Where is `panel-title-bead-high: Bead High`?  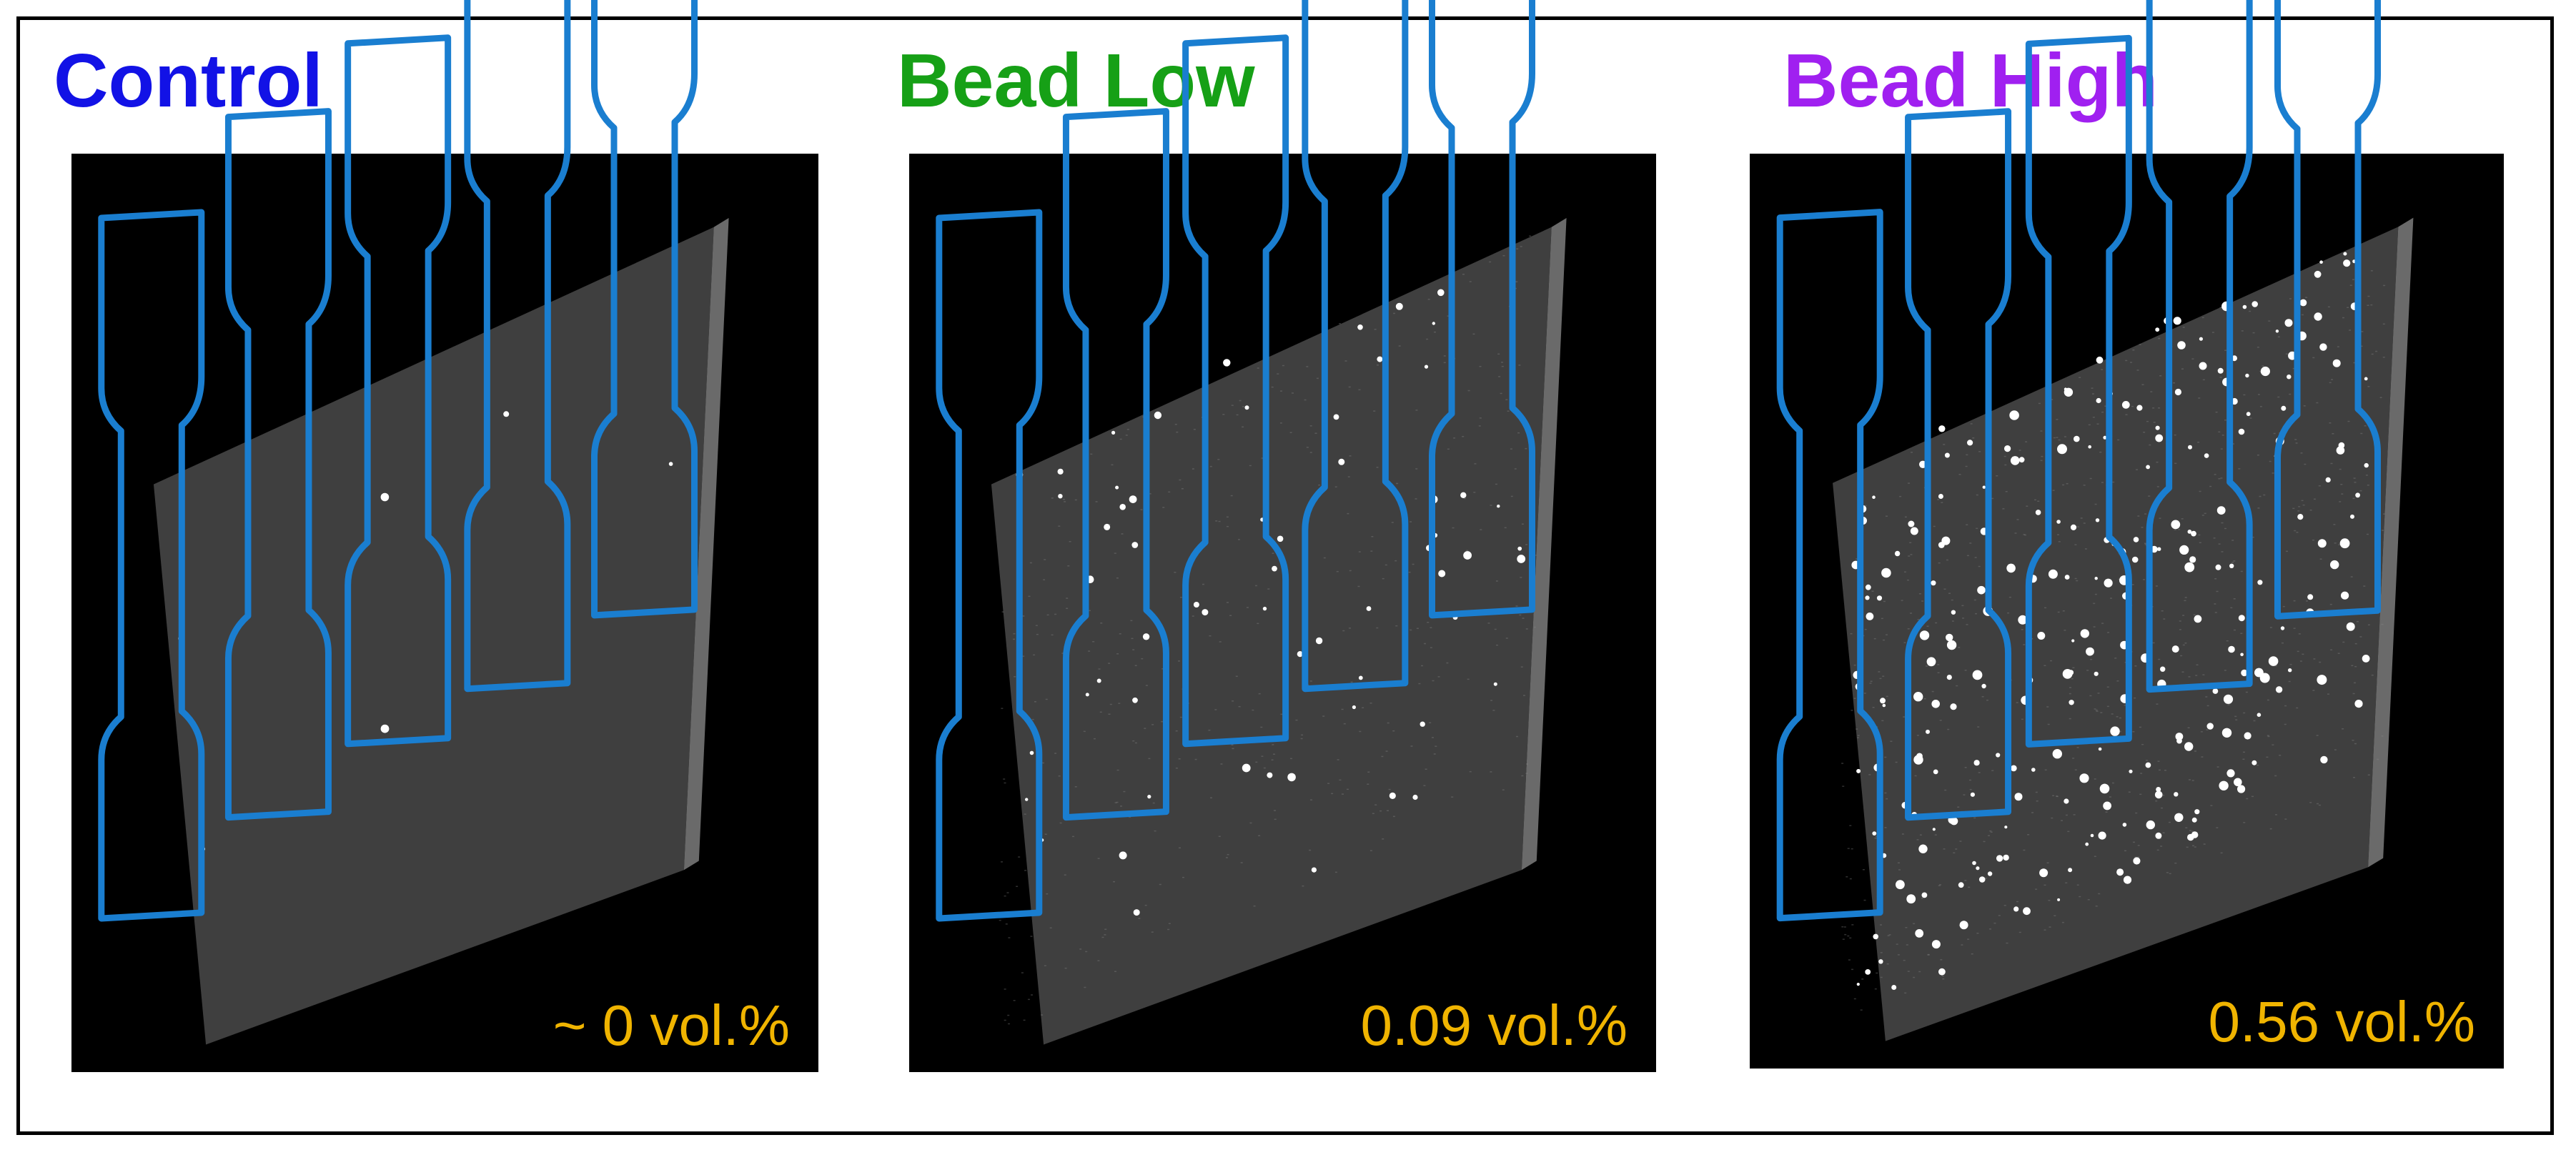
panel-title-bead-high: Bead High is located at coordinates (1971, 81).